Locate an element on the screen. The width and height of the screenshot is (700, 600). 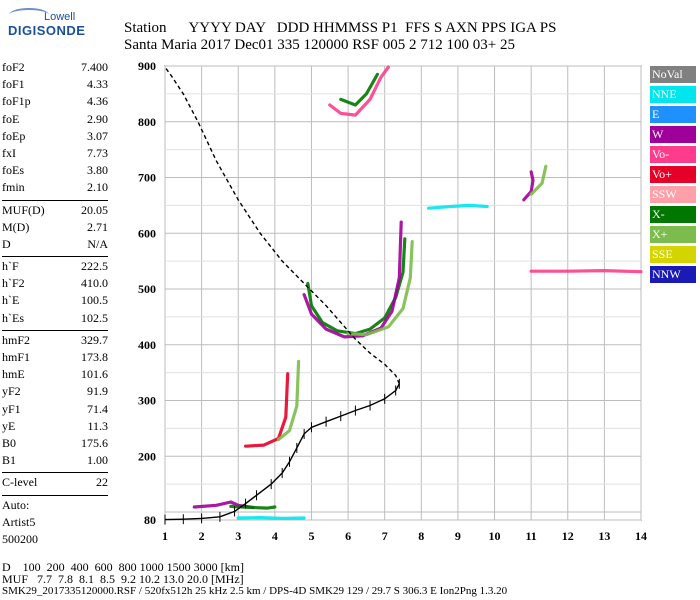
param-value: N/A is located at coordinates (97, 243).